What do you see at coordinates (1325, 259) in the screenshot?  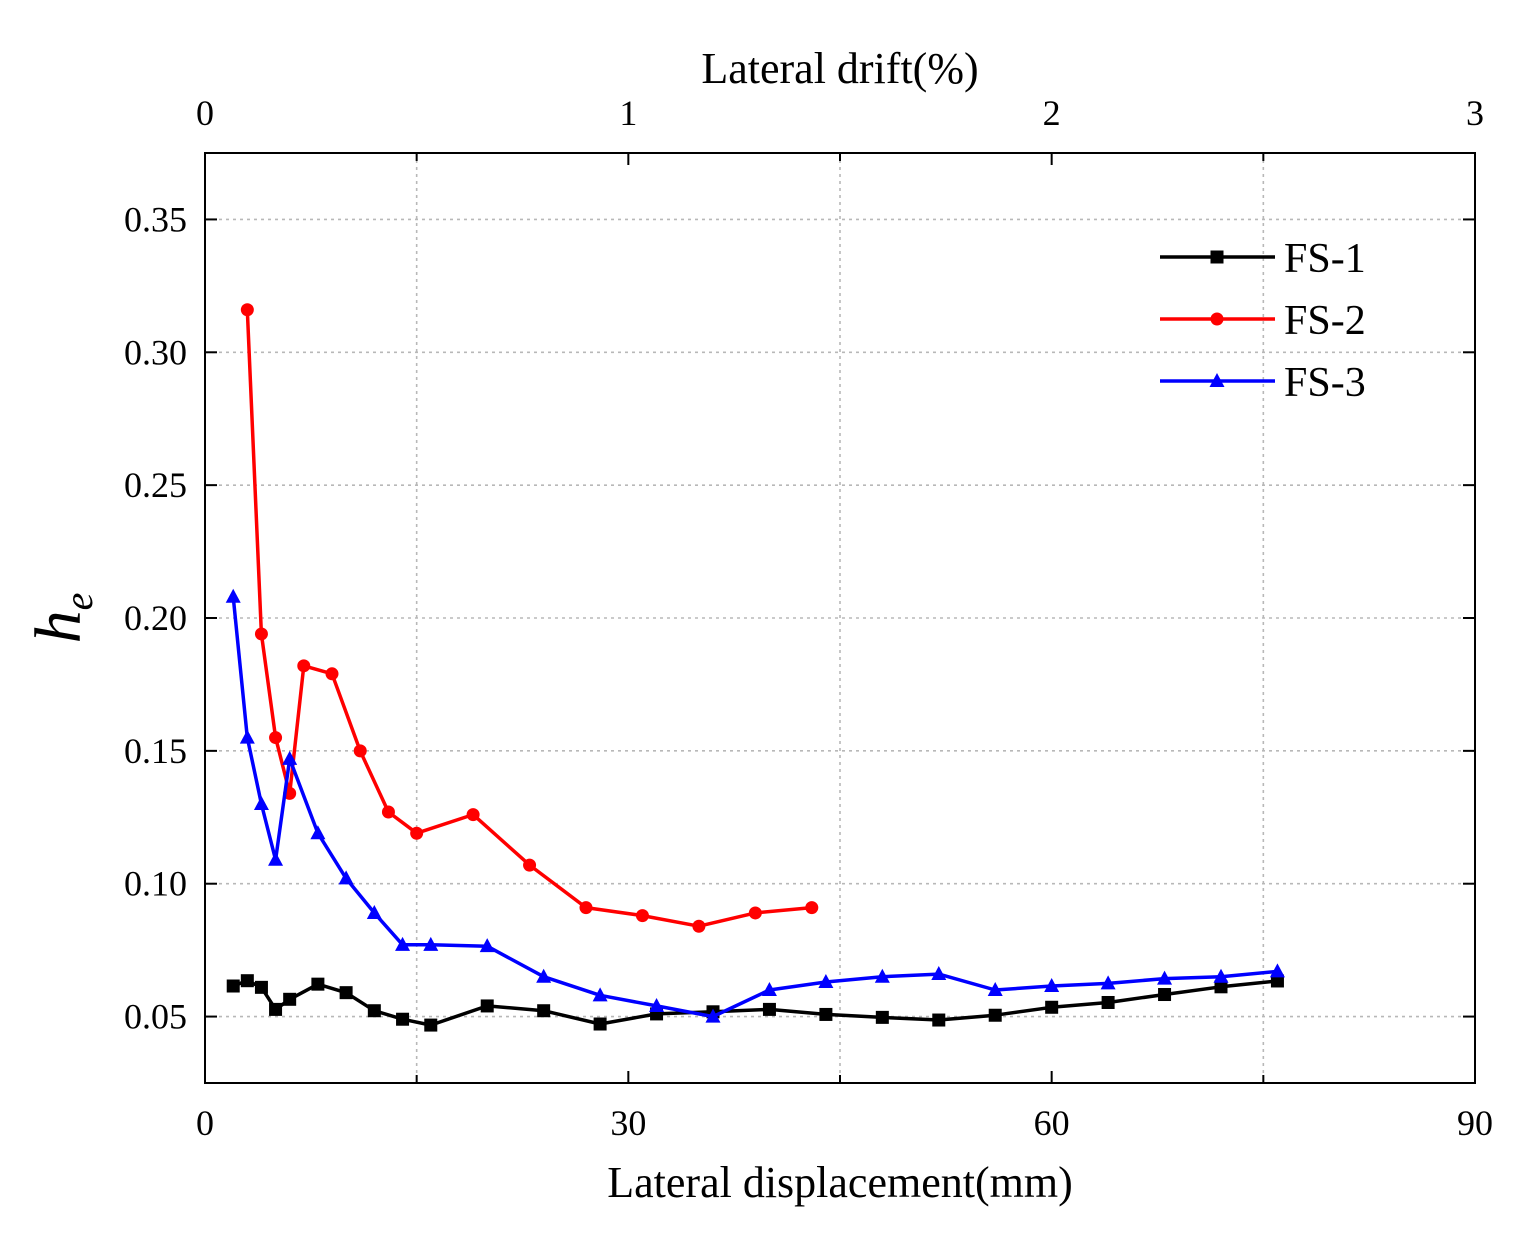 I see `legend-label: FS-1` at bounding box center [1325, 259].